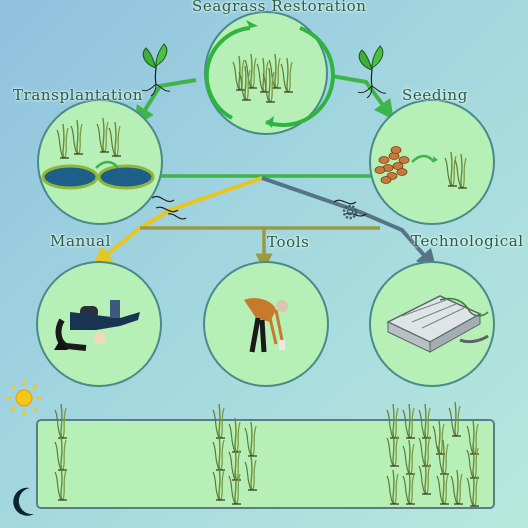 This screenshot has width=528, height=528. I want to click on technological-circle, so click(432, 324).